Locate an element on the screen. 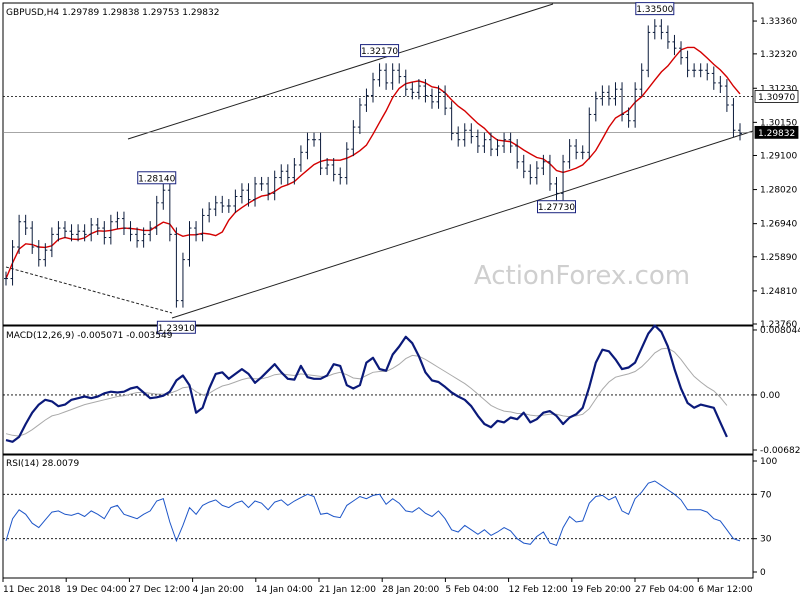 The width and height of the screenshot is (800, 600). pivot-label: 1.27730 is located at coordinates (556, 208).